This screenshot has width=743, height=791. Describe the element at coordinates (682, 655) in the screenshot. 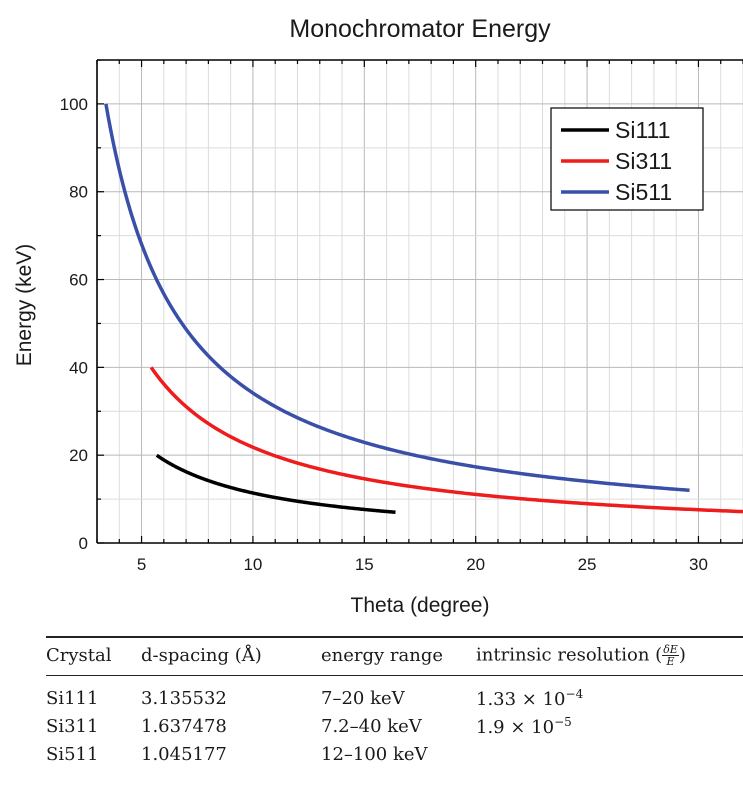

I see `header-close-paren: )` at that location.